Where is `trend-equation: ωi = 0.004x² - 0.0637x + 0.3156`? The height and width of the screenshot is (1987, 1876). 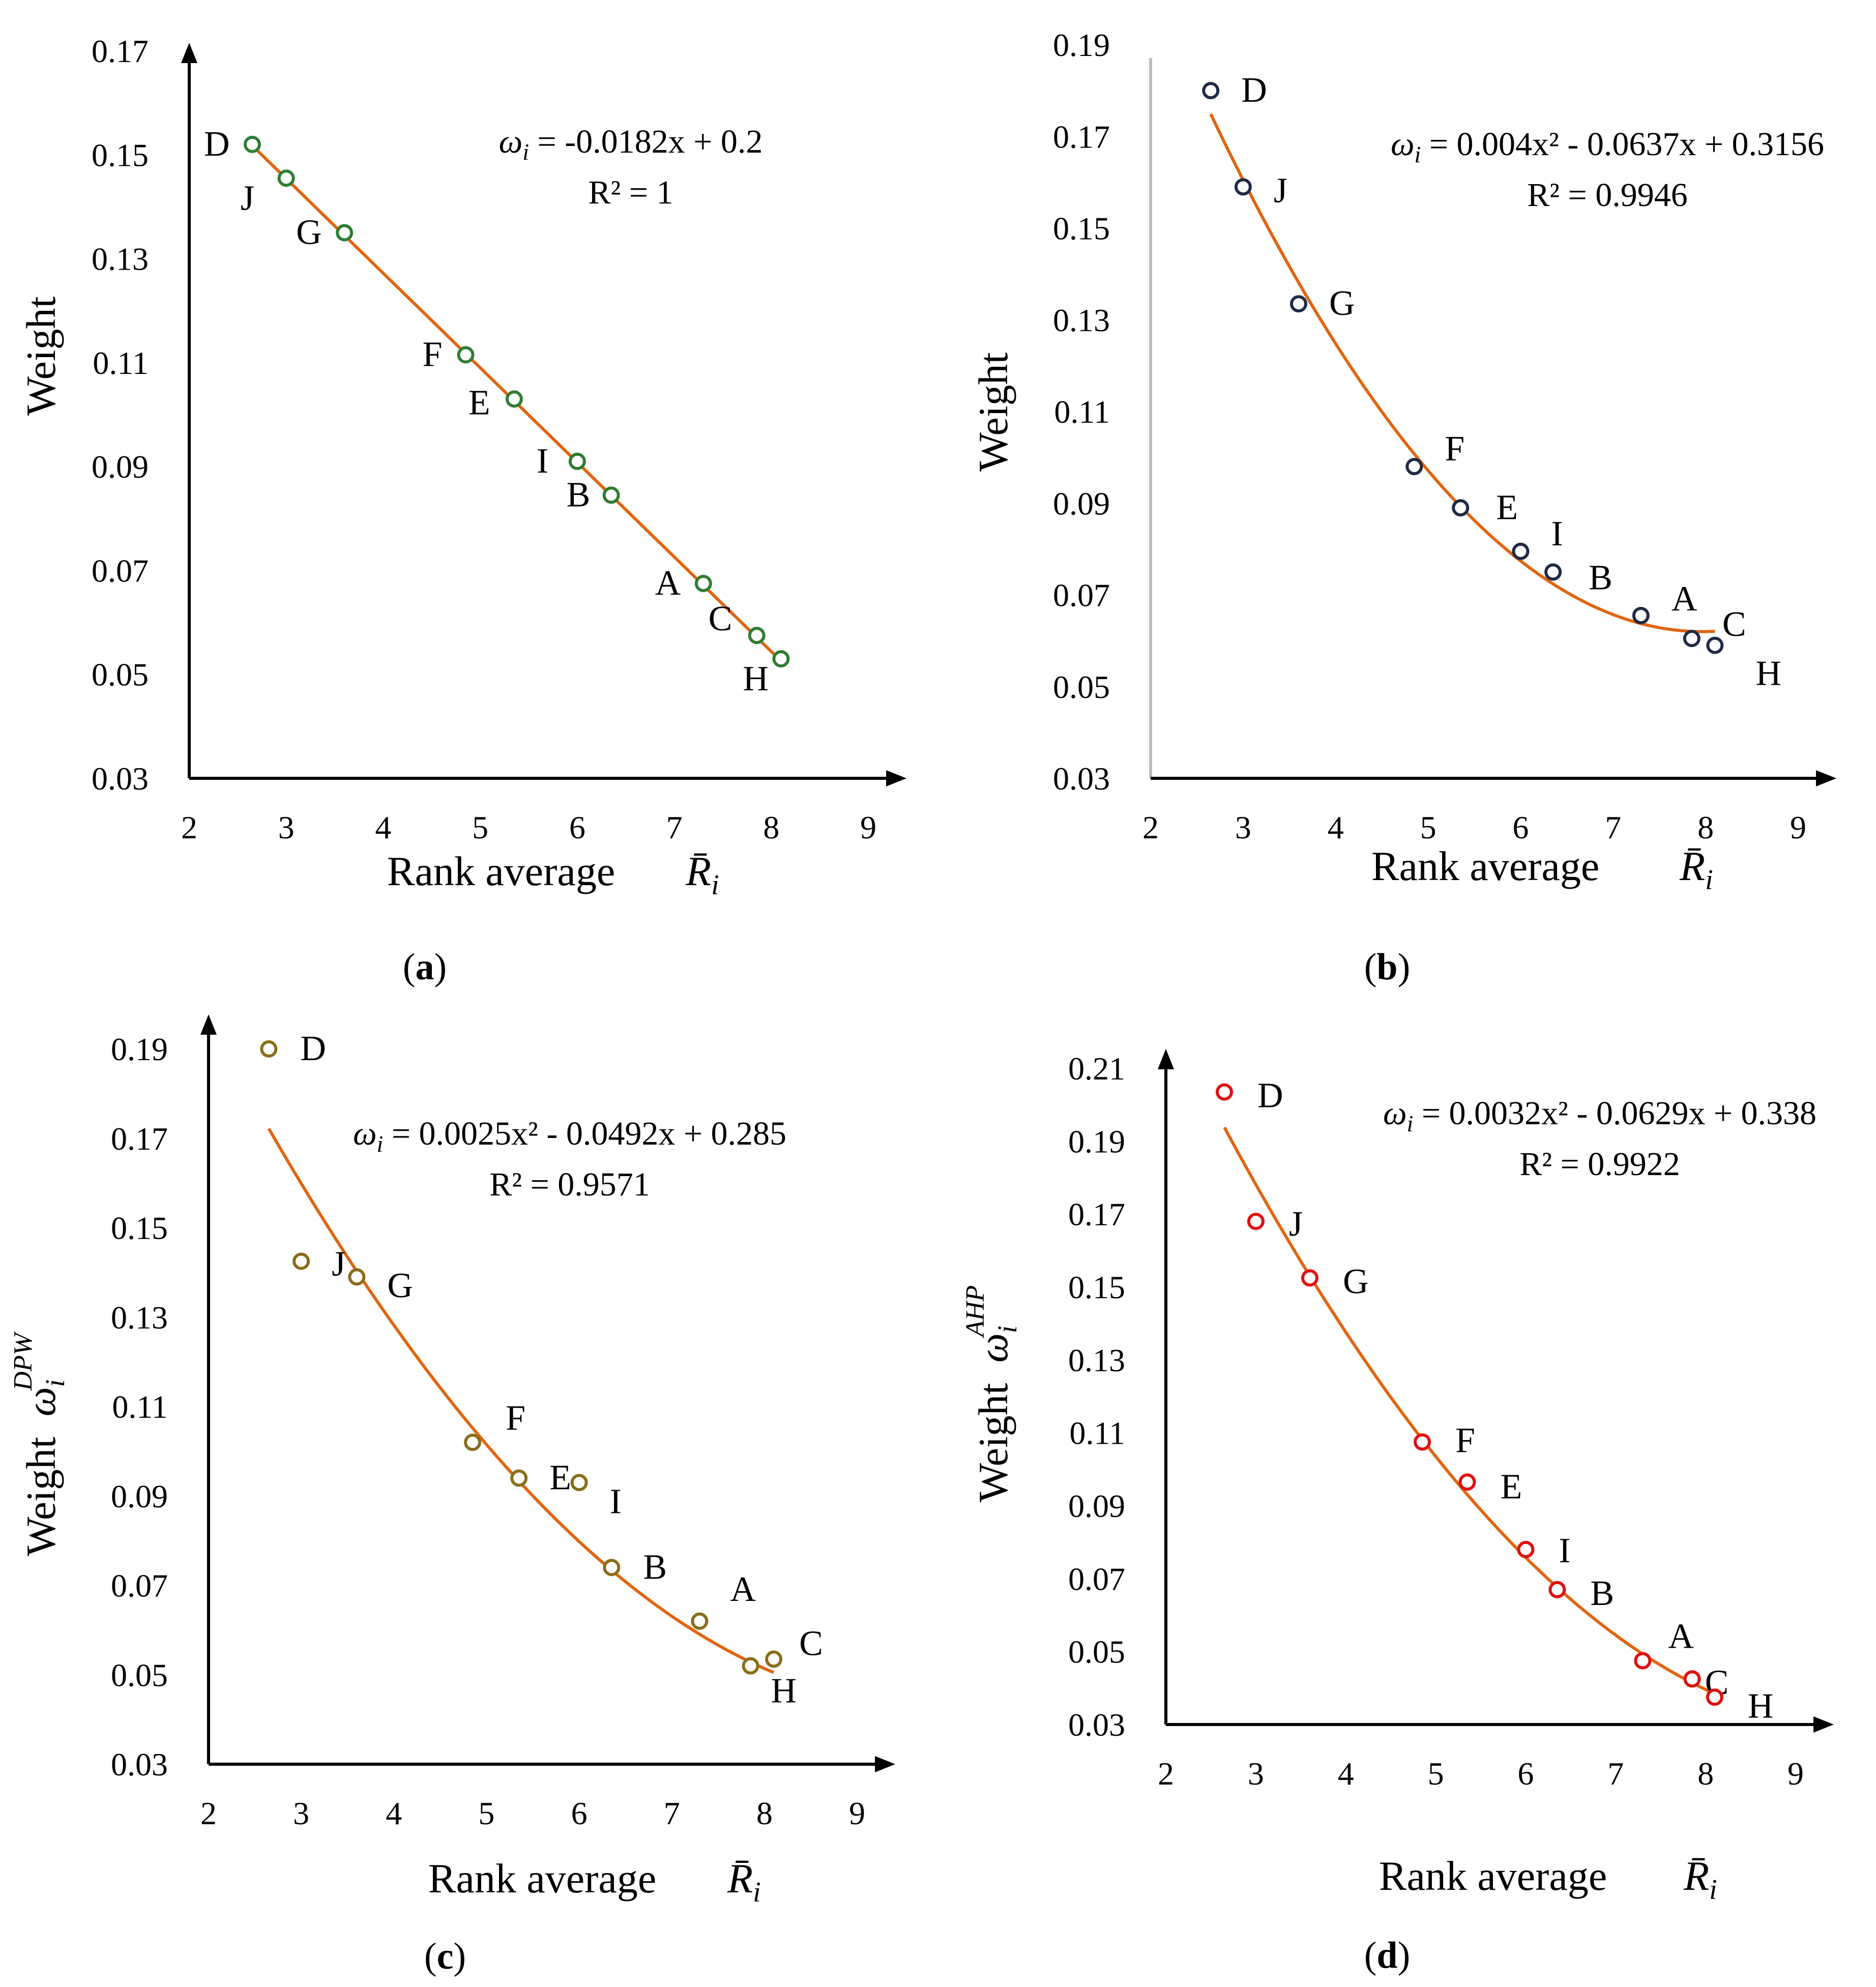 trend-equation: ωi = 0.004x² - 0.0637x + 0.3156 is located at coordinates (1607, 146).